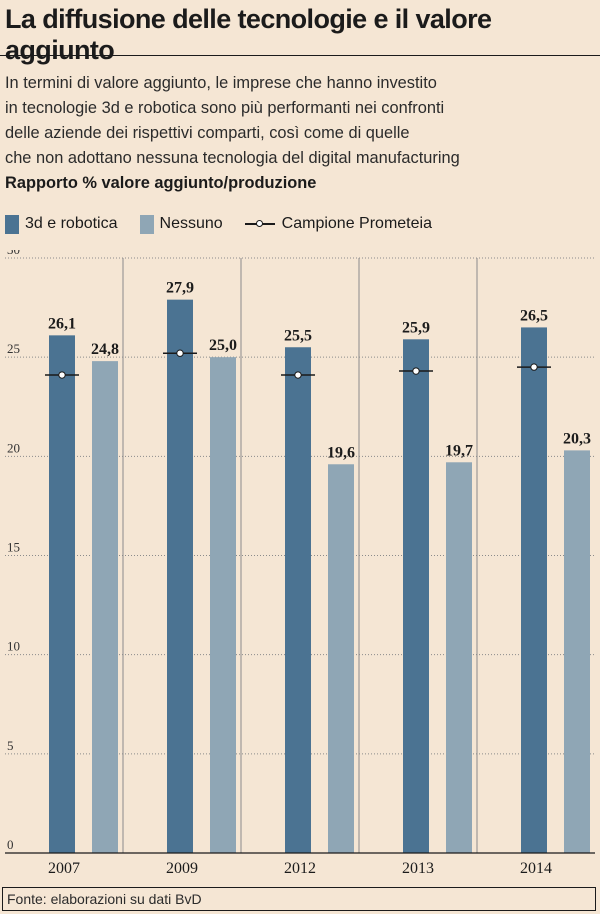 This screenshot has width=600, height=914. Describe the element at coordinates (300, 55) in the screenshot. I see `title-divider` at that location.